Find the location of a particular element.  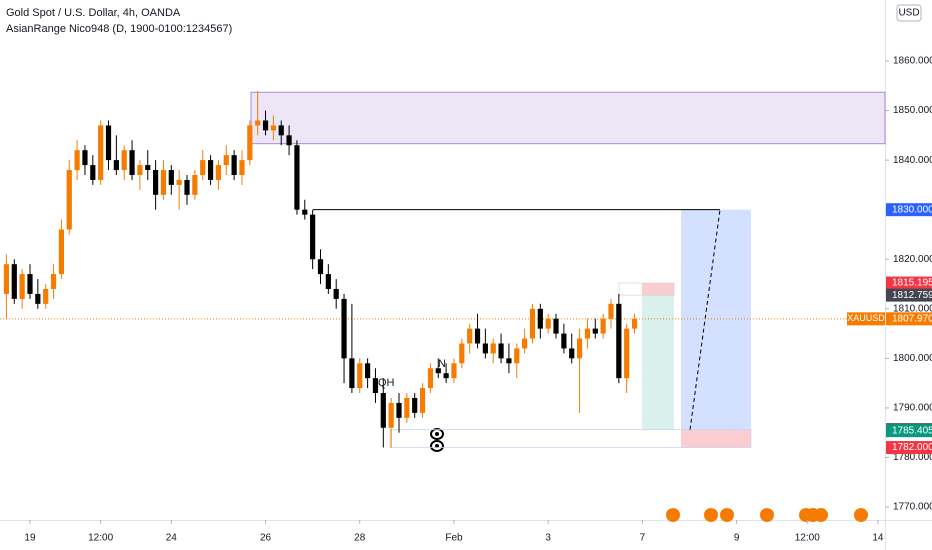

annotation: N is located at coordinates (442, 364).